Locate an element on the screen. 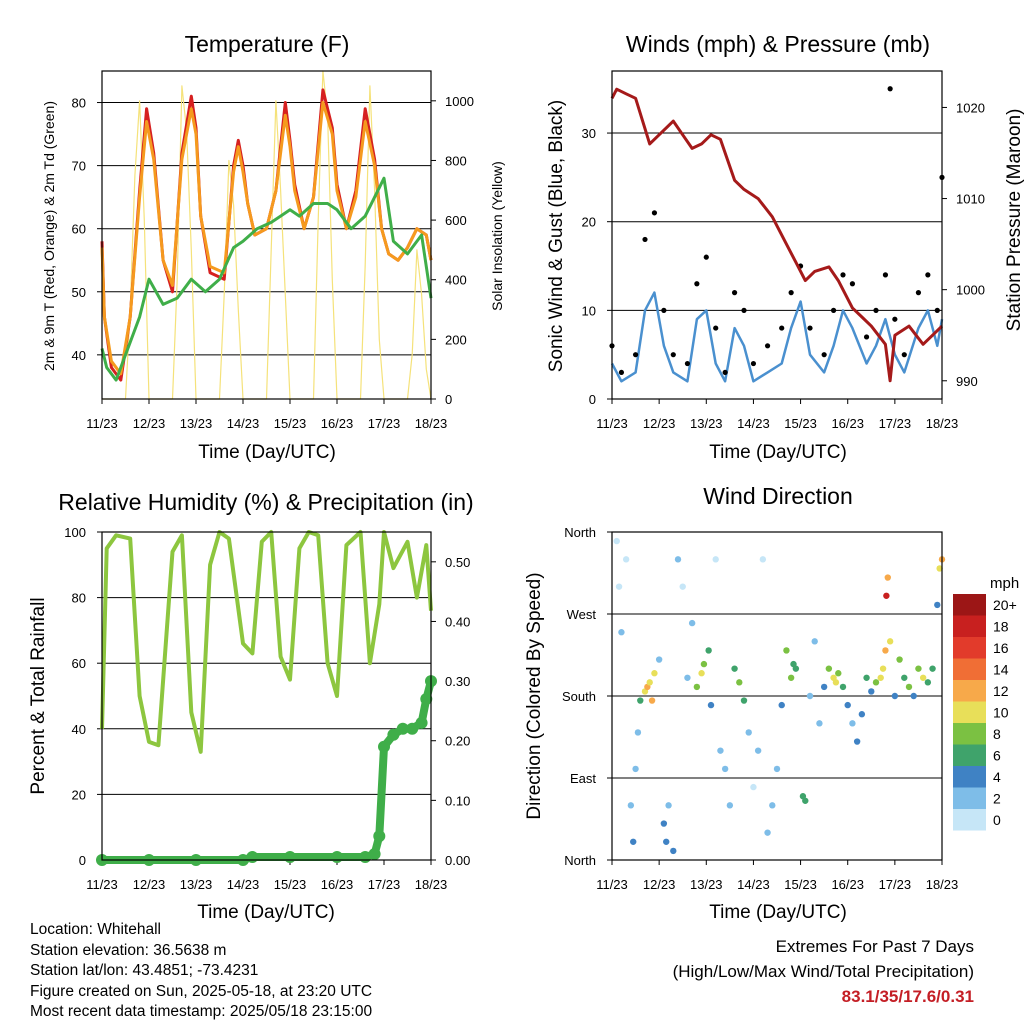 The height and width of the screenshot is (1024, 1024). y-tick-label: North is located at coordinates (580, 860).